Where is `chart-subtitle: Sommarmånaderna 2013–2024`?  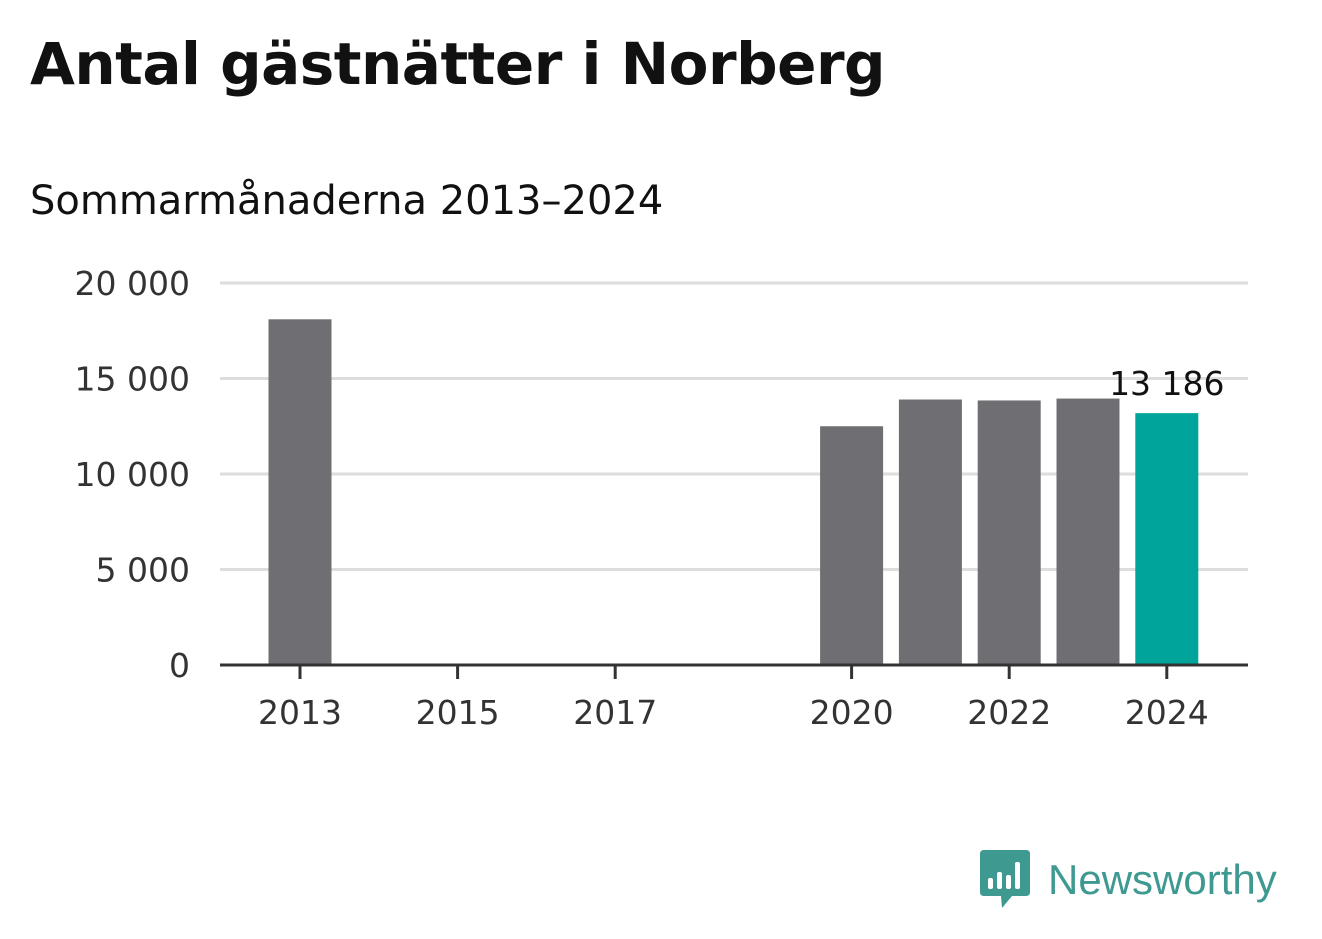 chart-subtitle: Sommarmånaderna 2013–2024 is located at coordinates (347, 201).